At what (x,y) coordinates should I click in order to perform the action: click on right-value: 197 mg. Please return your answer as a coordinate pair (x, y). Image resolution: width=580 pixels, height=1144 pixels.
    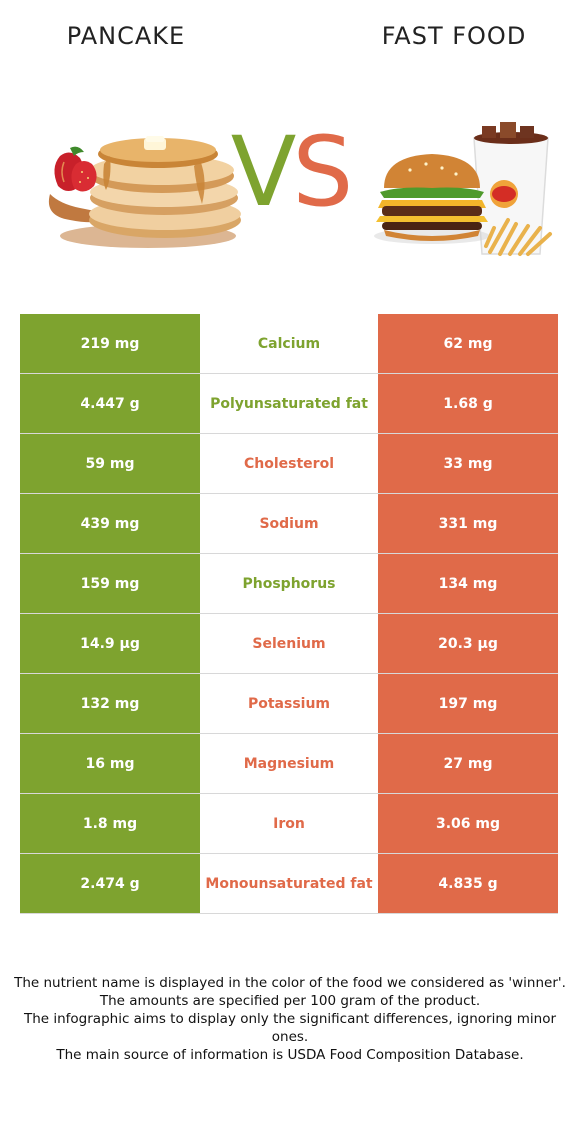
    Looking at the image, I should click on (468, 703).